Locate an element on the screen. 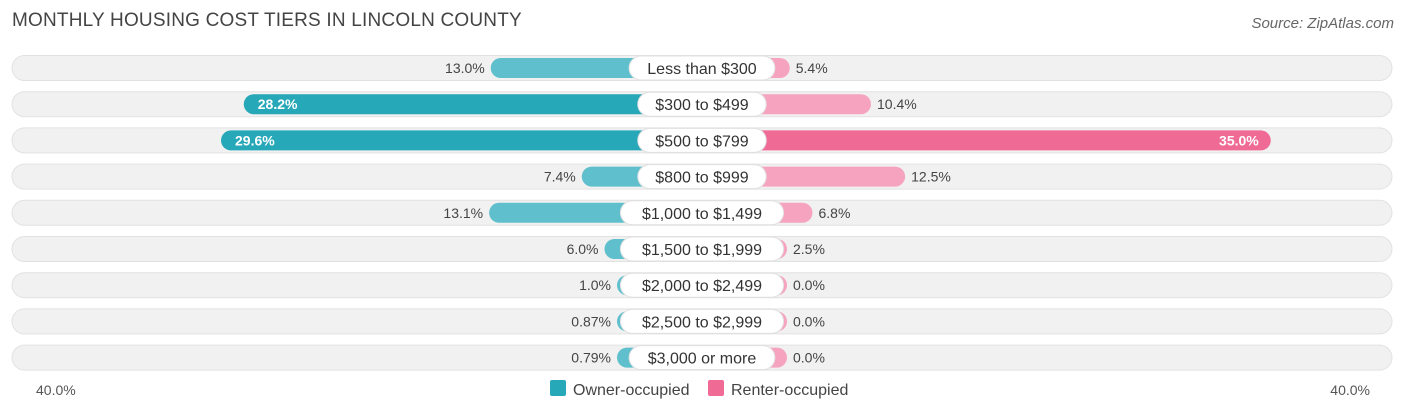  renter-value-label: 10.4% is located at coordinates (897, 104).